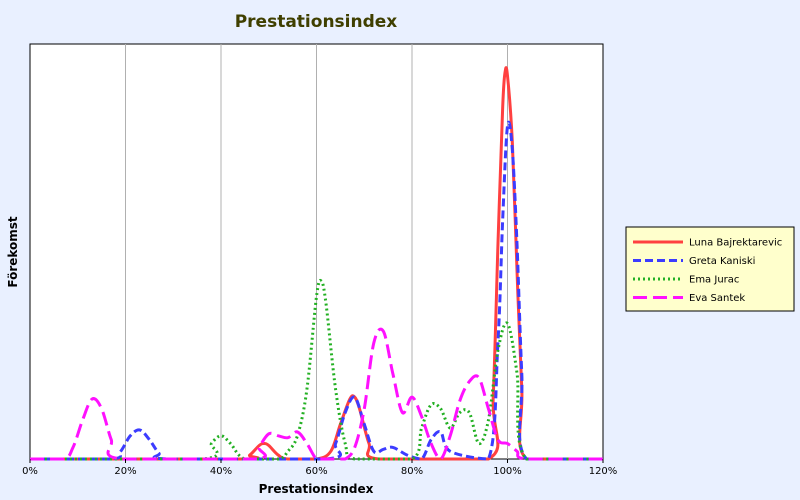  I want to click on x-axis-title: Prestationsindex, so click(316, 489).